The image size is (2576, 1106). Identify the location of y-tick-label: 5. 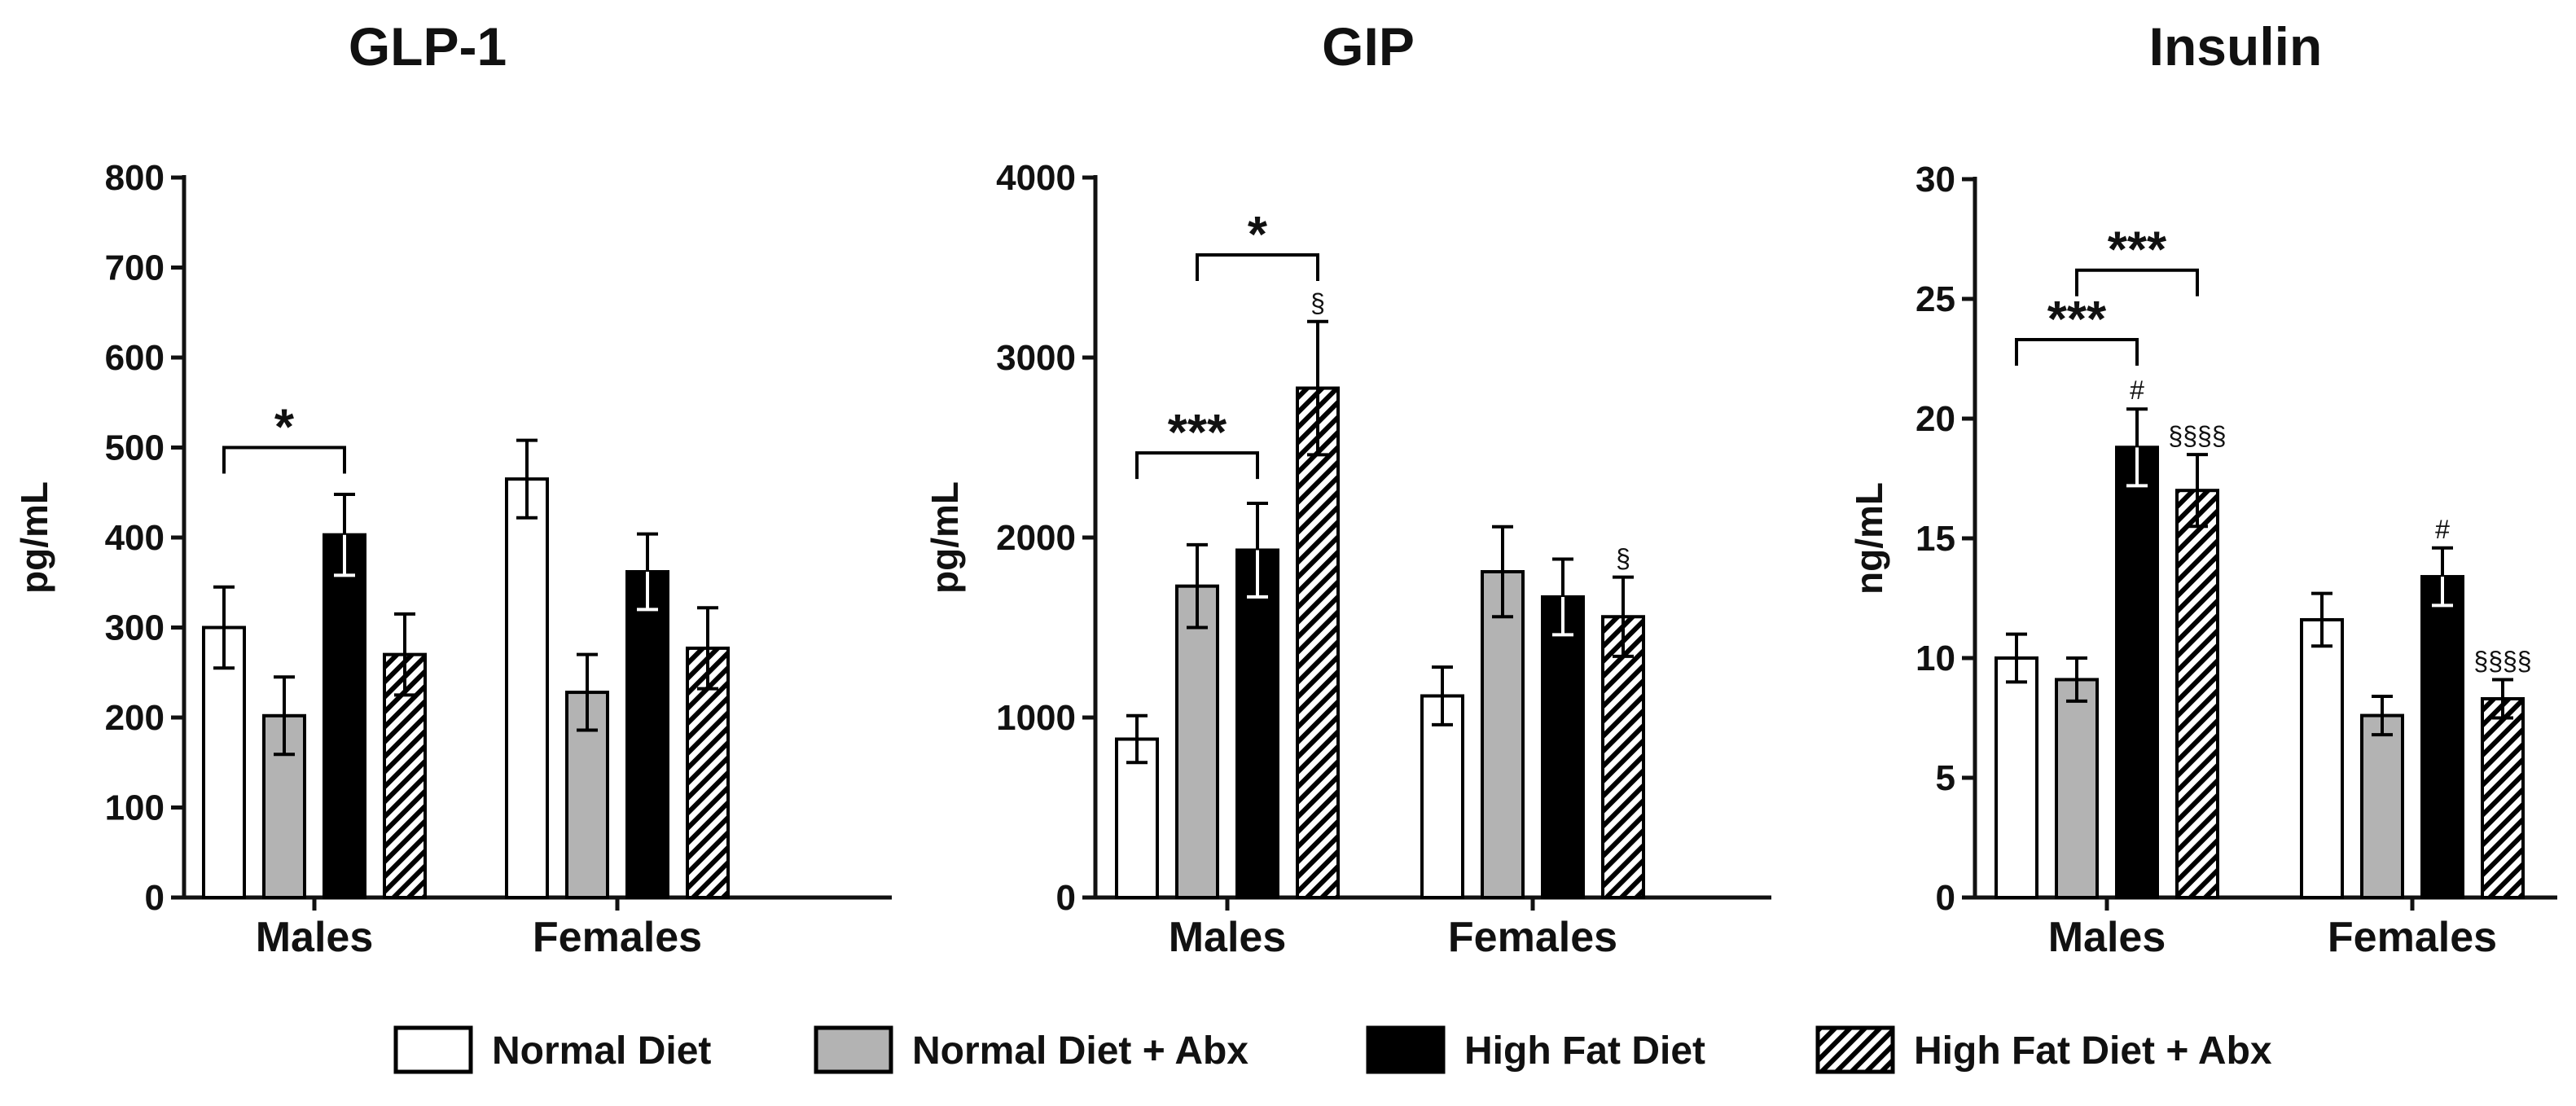
(1946, 778).